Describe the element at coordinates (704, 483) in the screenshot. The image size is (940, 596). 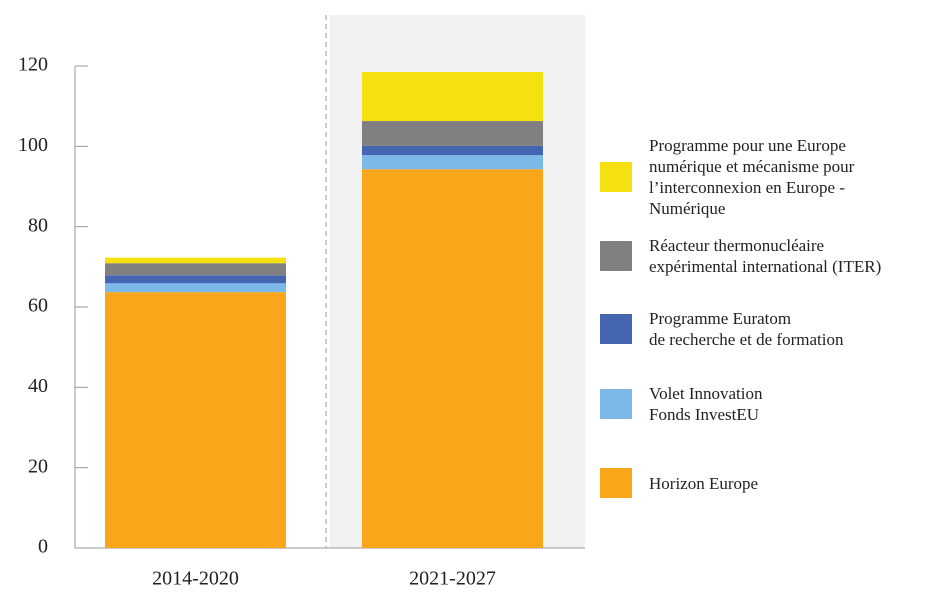
I see `legend-label: Horizon Europe` at that location.